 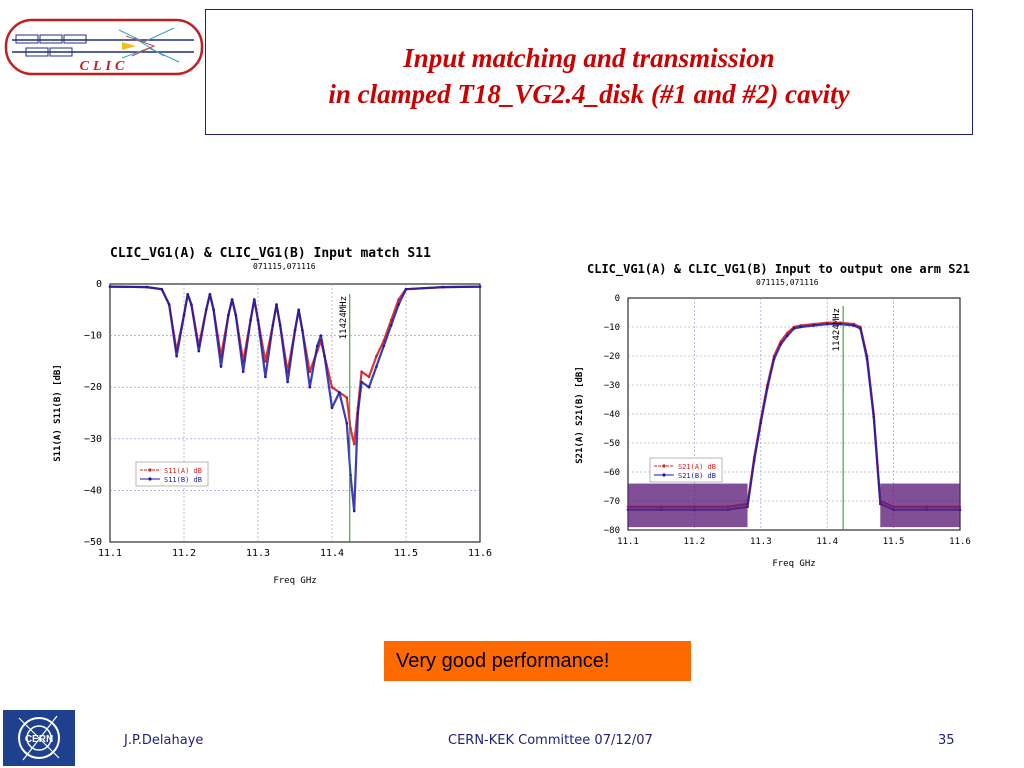 What do you see at coordinates (537, 661) in the screenshot?
I see `performance-callout: Very good performance!` at bounding box center [537, 661].